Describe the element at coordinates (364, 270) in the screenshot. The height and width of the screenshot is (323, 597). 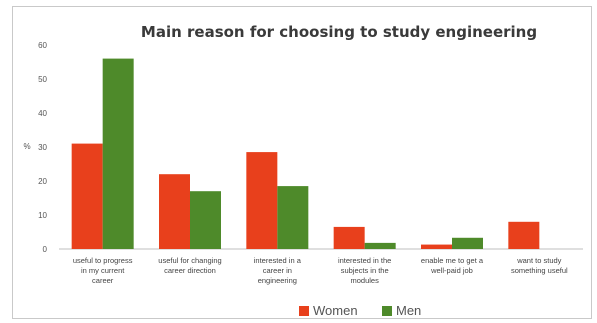
I see `category-label: interested in the subjects in the modules` at that location.